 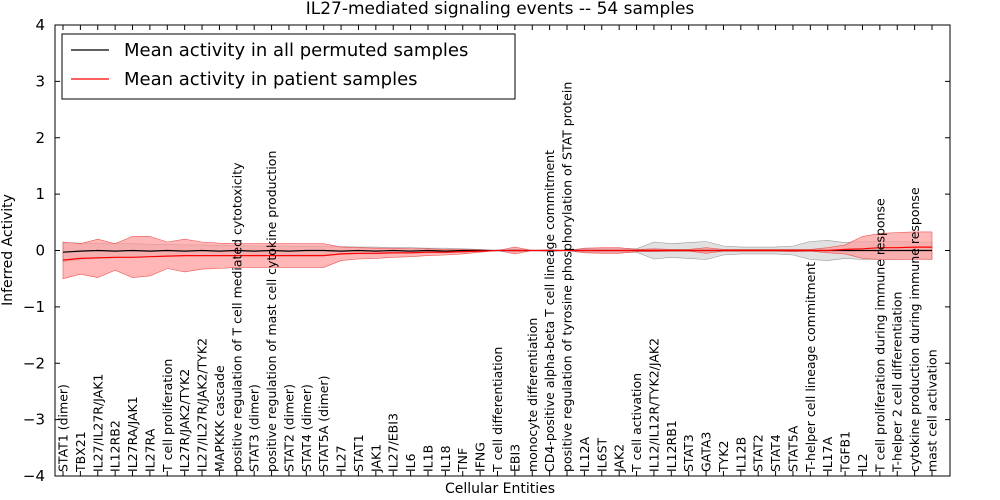 I want to click on x-tick-label: monocyte differentiation, so click(x=532, y=395).